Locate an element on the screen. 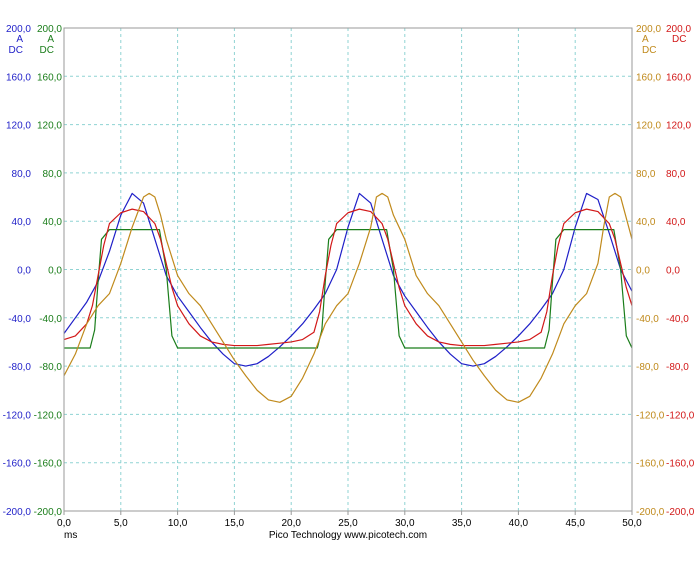 The width and height of the screenshot is (696, 569). green-scale-tick-label: -160,0 is located at coordinates (48, 464).